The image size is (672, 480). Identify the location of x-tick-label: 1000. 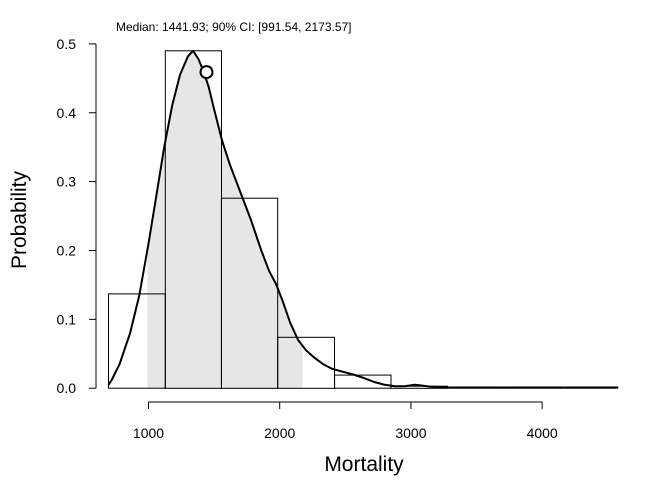
(148, 433).